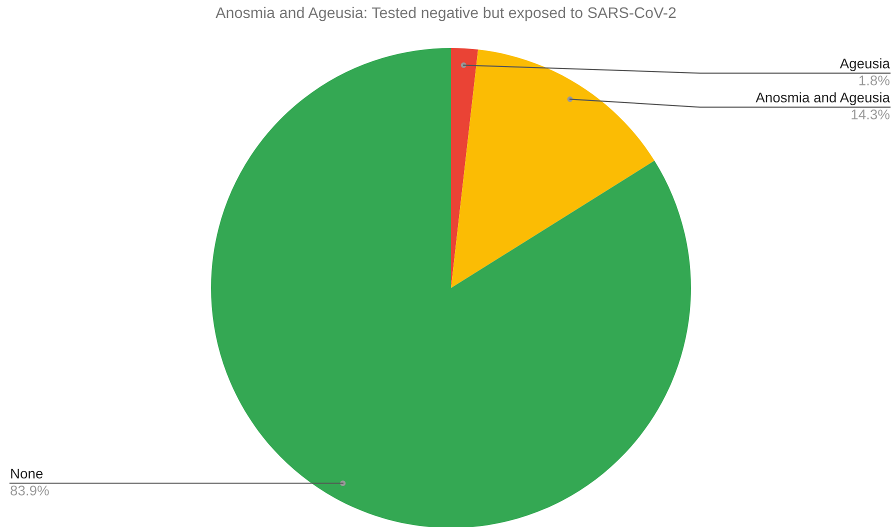  What do you see at coordinates (871, 115) in the screenshot?
I see `data-label: 14.3%` at bounding box center [871, 115].